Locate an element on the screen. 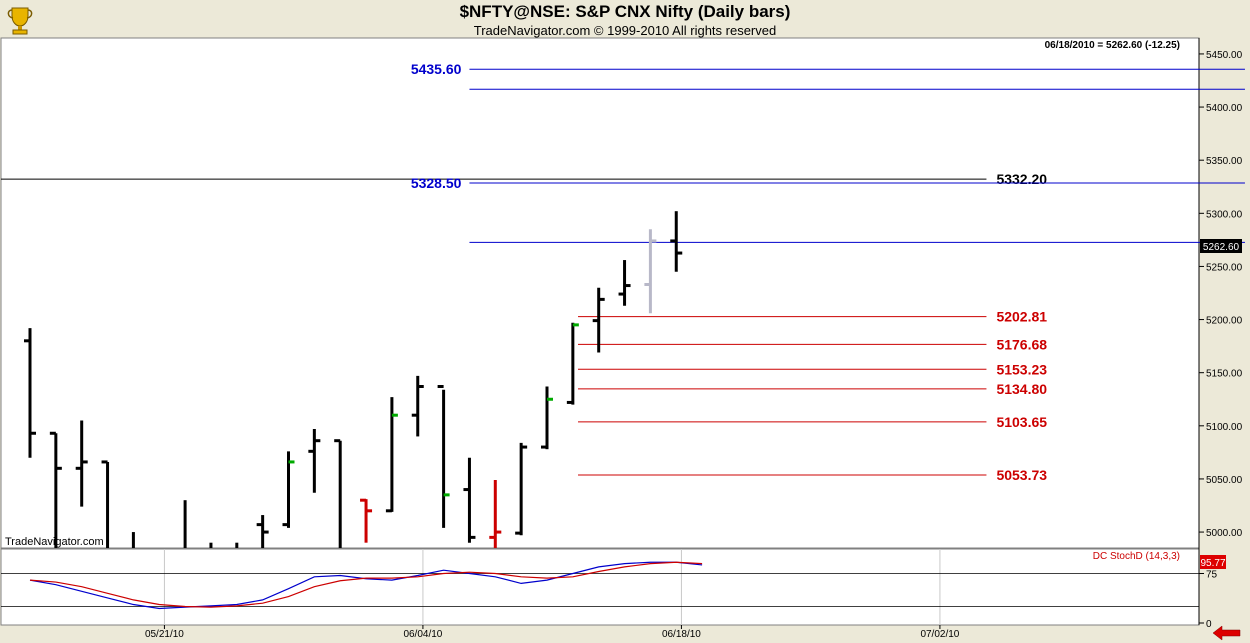  watermark-text: TradeNavigator.com is located at coordinates (54, 542).